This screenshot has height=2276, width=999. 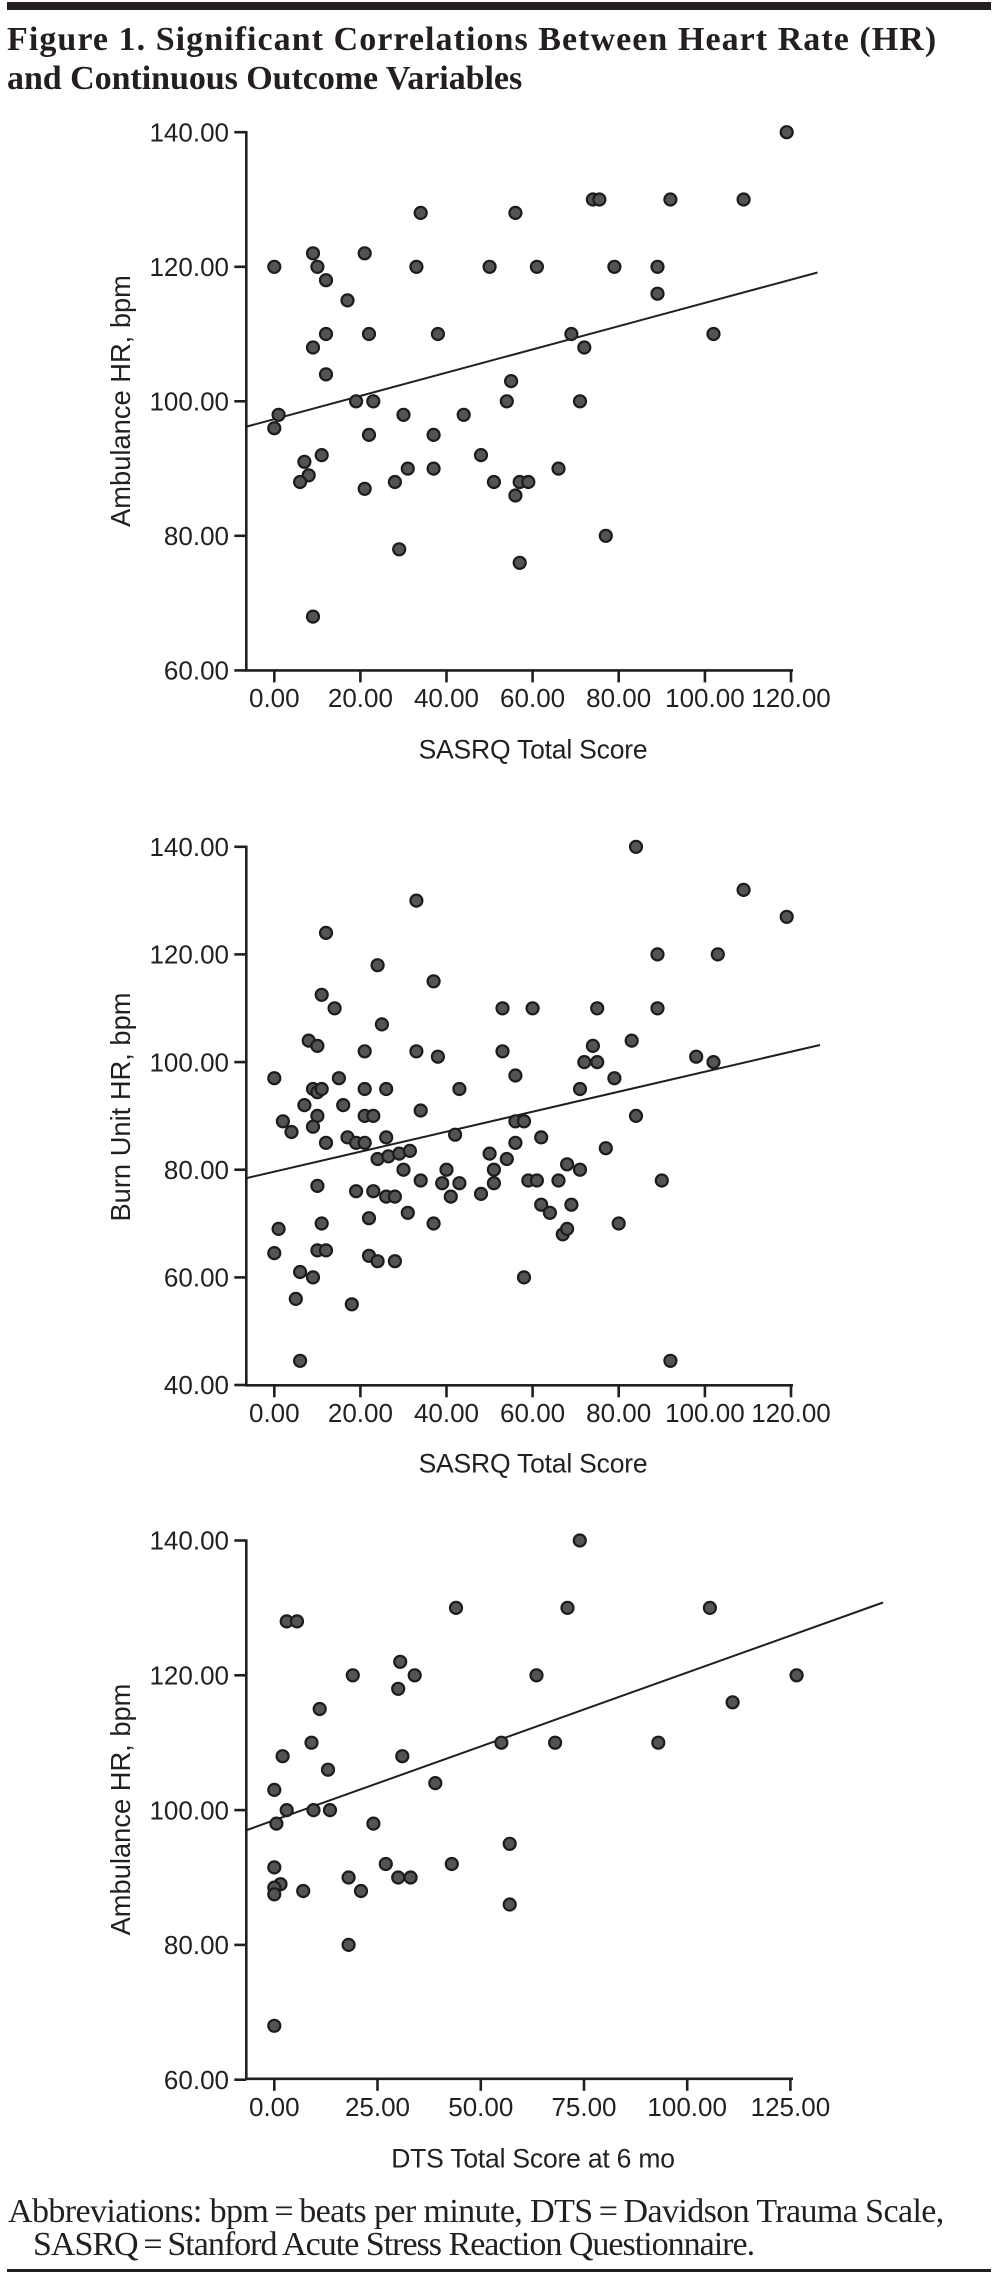 What do you see at coordinates (583, 2107) in the screenshot?
I see `svg-text: 75.00` at bounding box center [583, 2107].